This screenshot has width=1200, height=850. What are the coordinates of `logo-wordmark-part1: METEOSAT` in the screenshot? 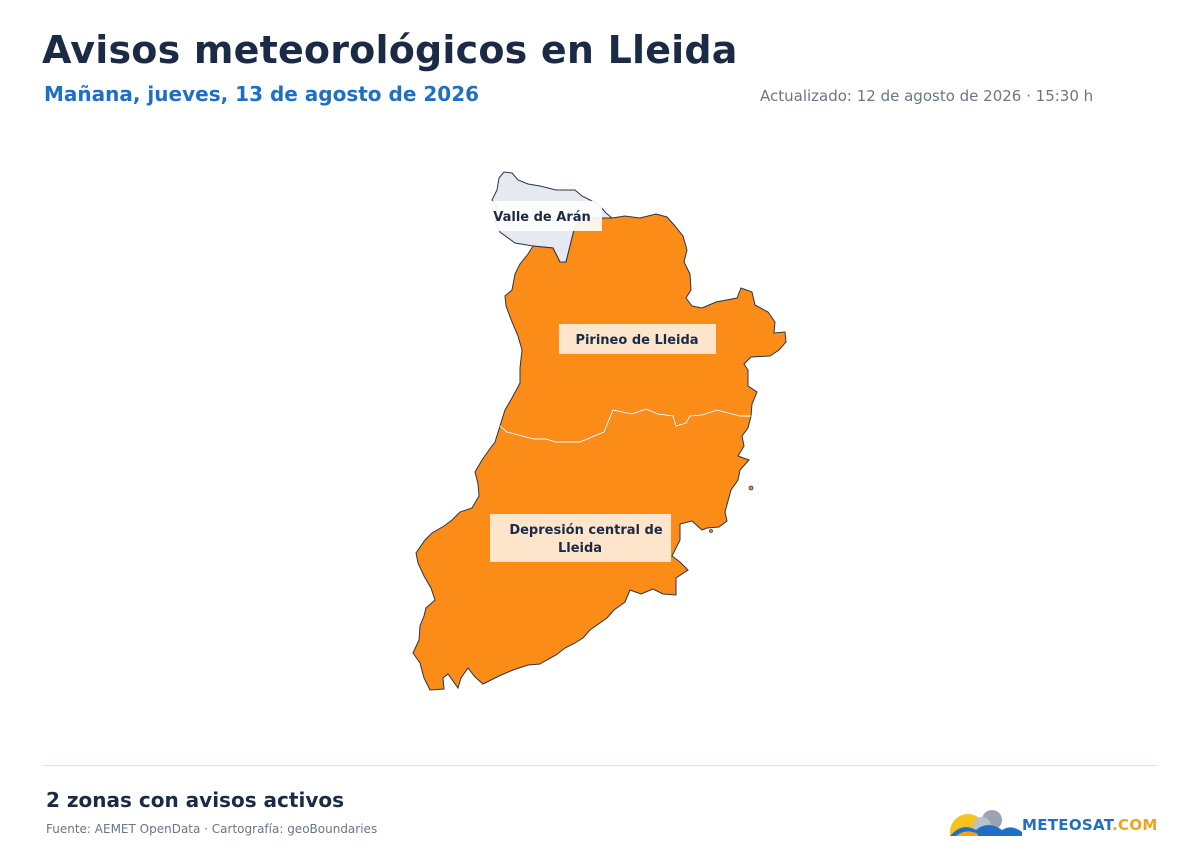 It's located at (1067, 825).